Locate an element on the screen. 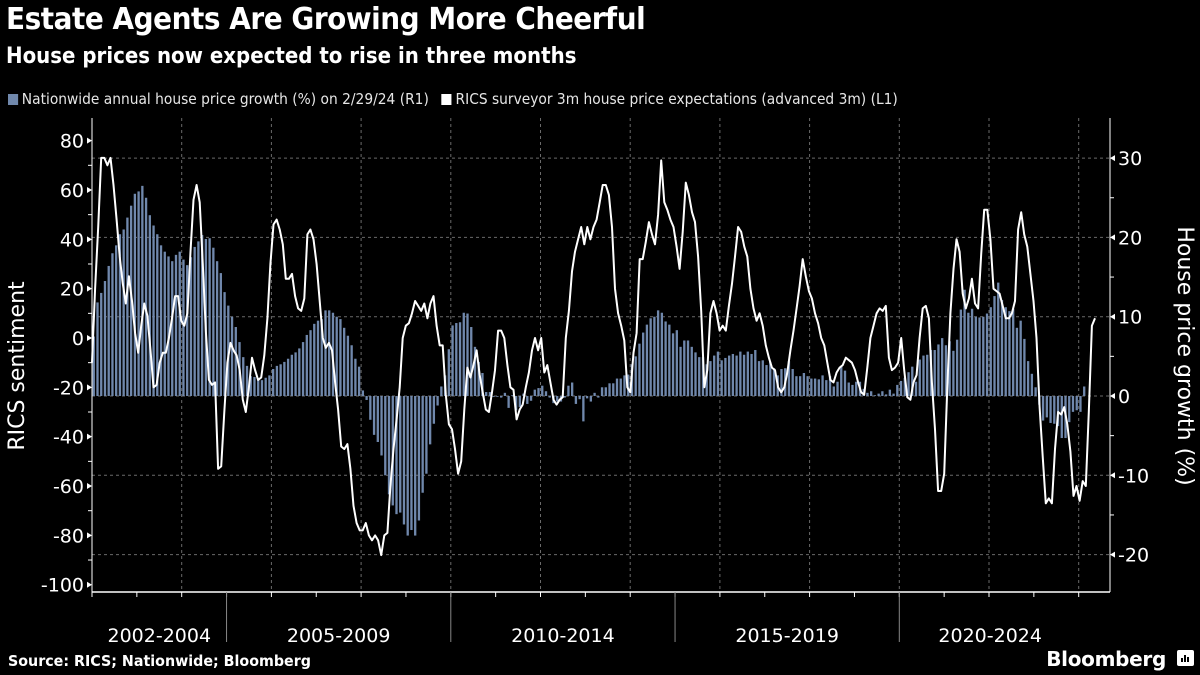 The image size is (1200, 675). right-tick-label: -10 is located at coordinates (1133, 476).